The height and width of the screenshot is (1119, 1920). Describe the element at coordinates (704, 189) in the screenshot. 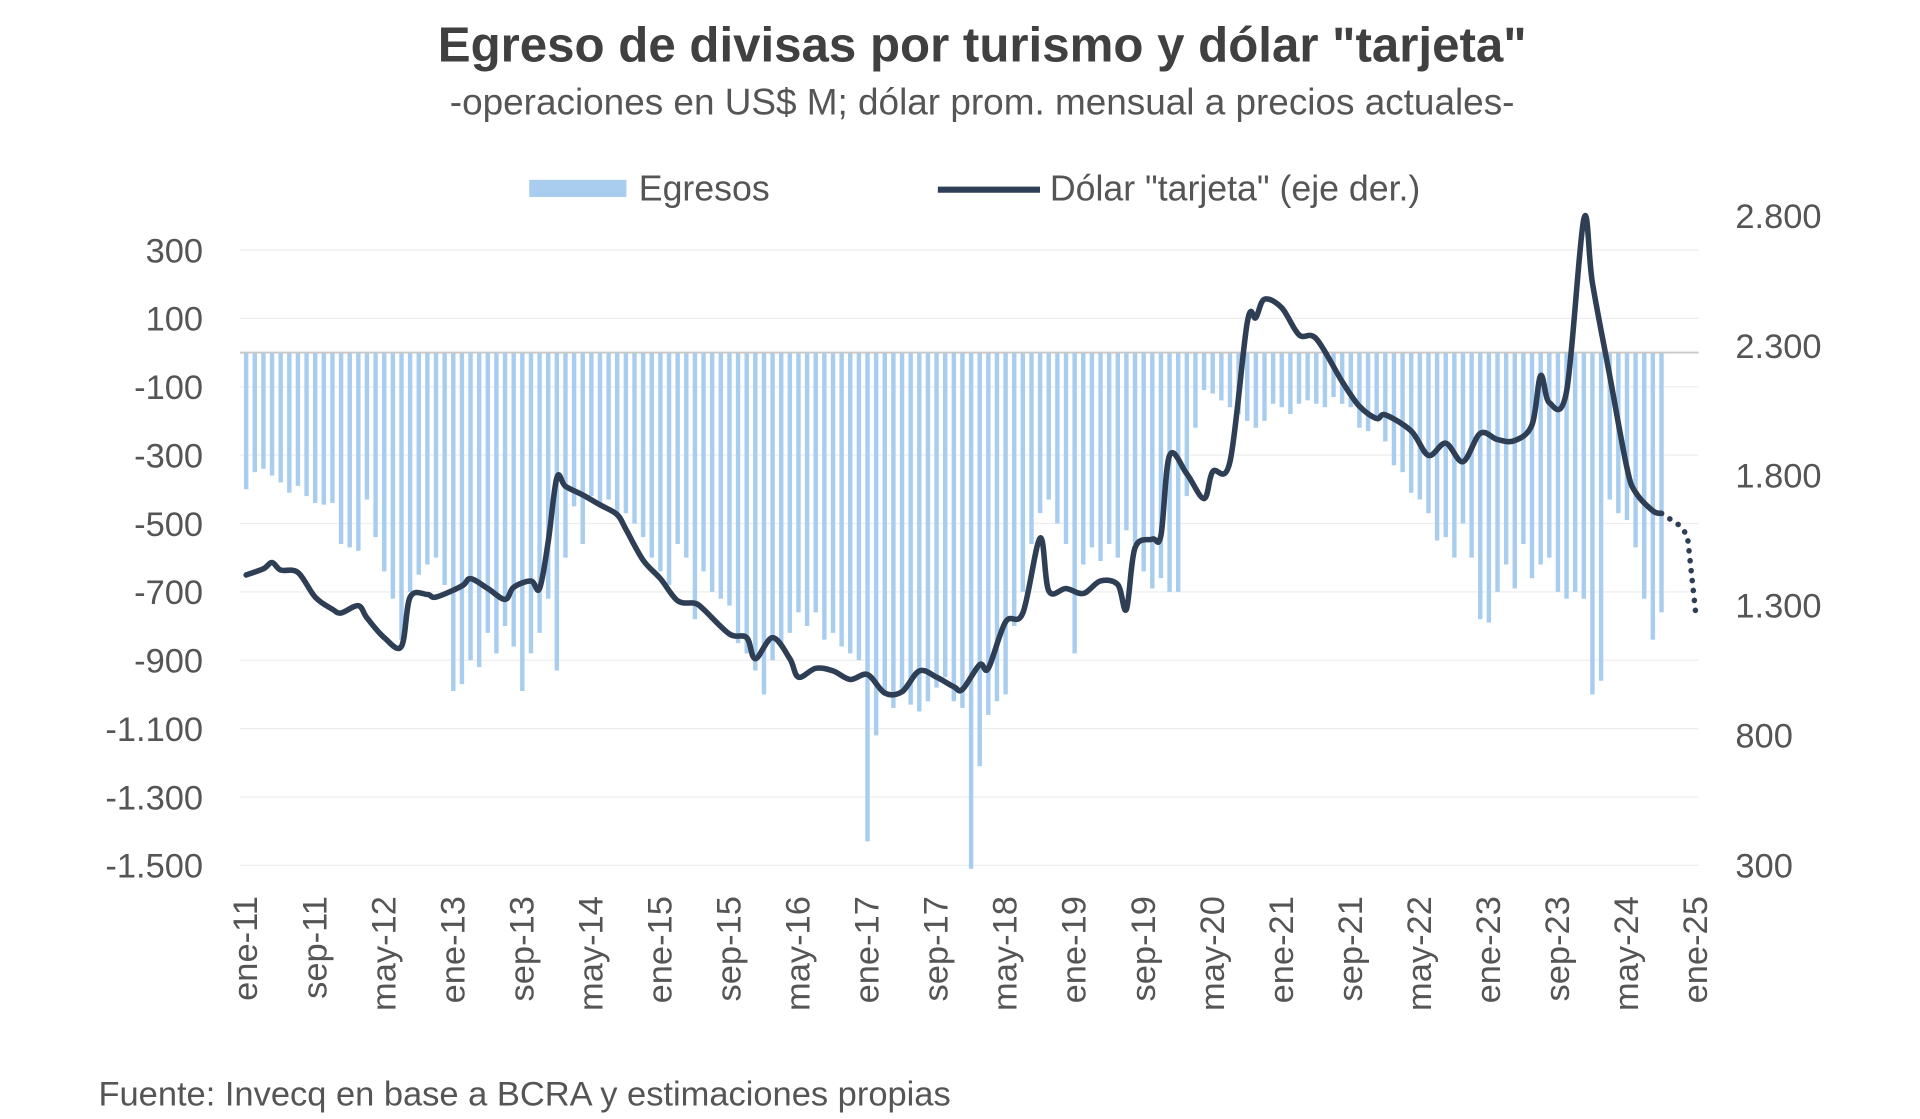

I see `legend-bars-label: Egresos` at that location.